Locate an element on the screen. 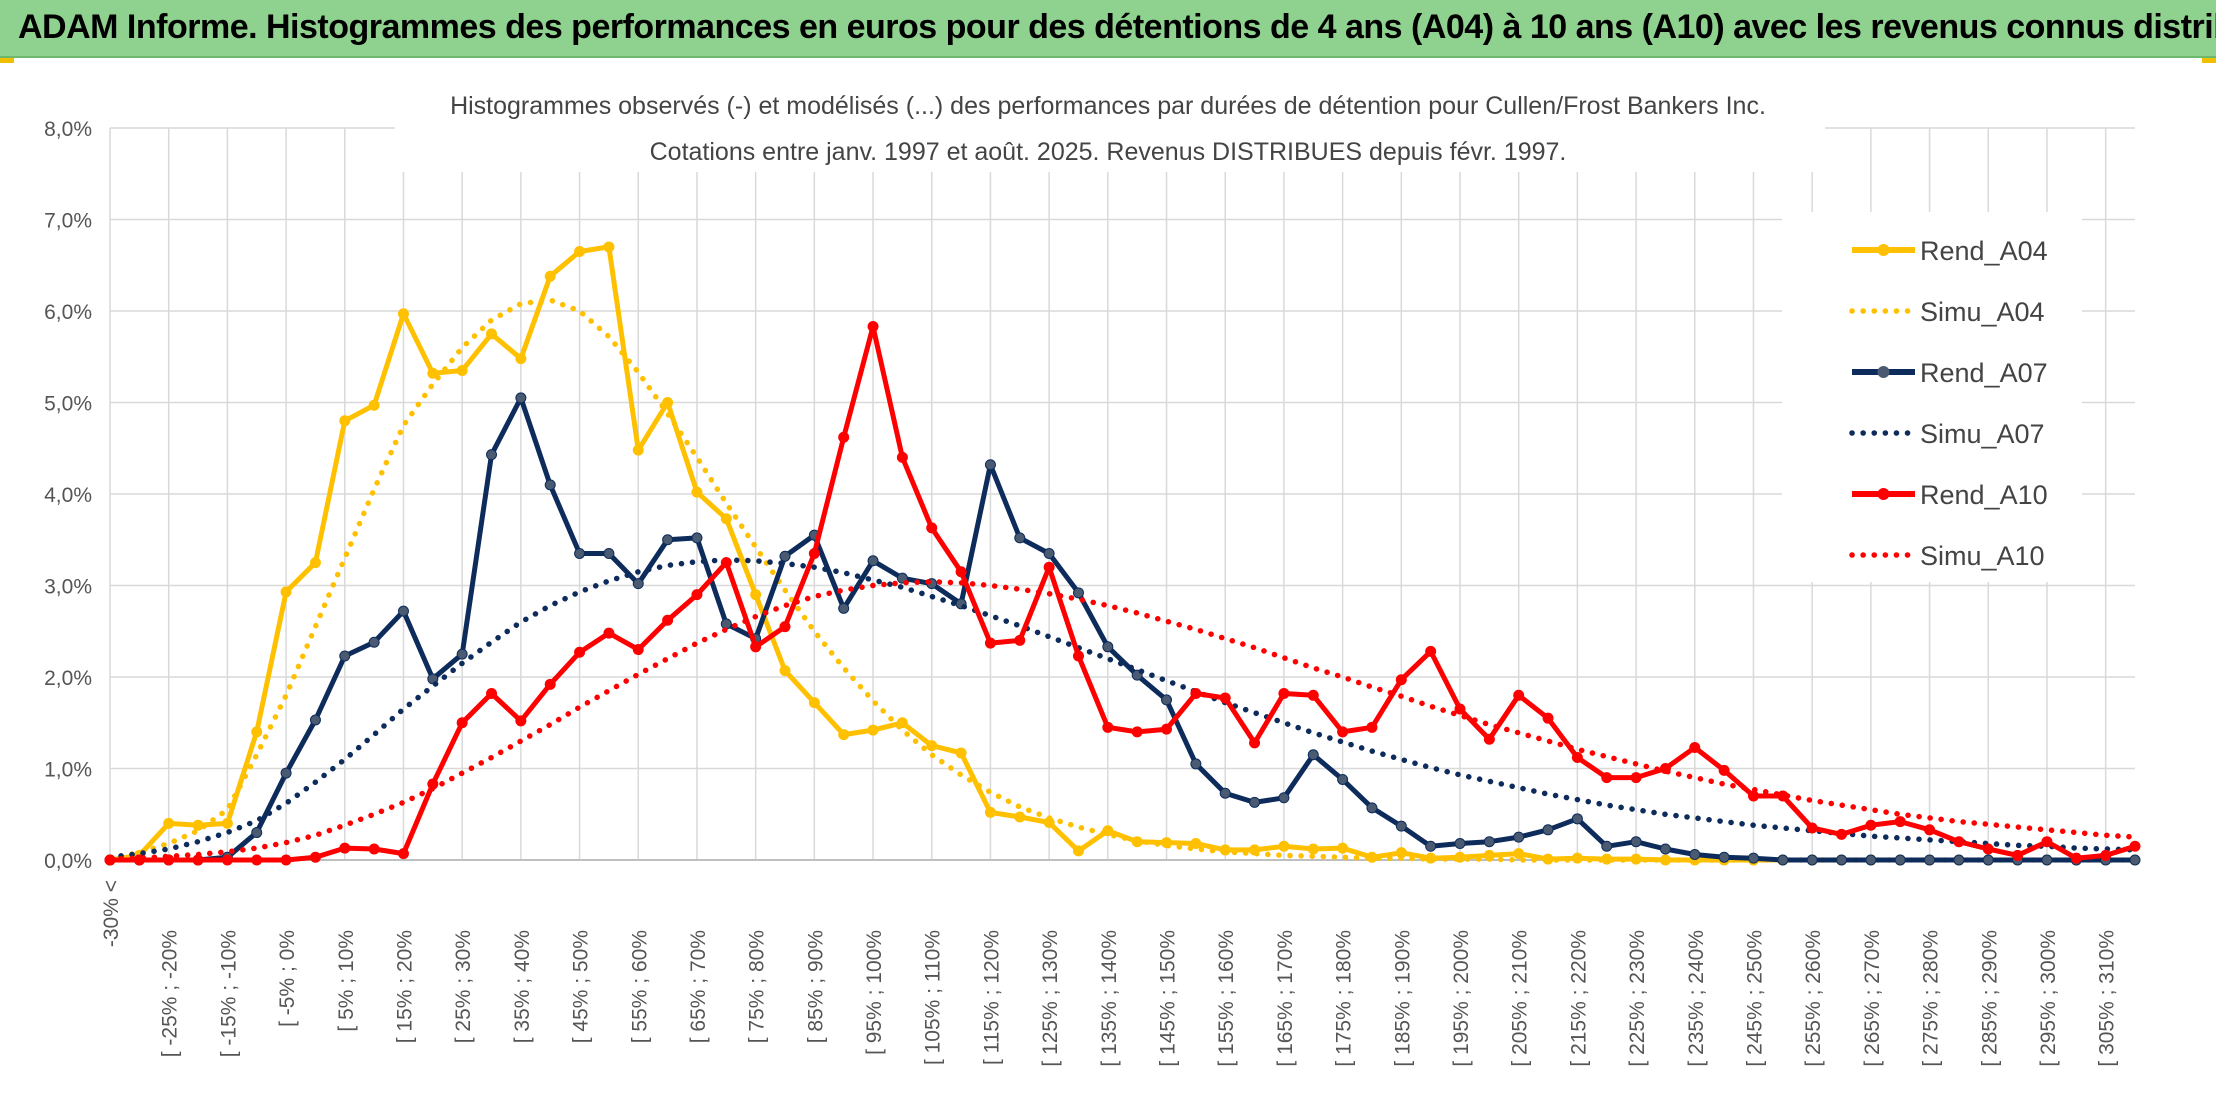 The height and width of the screenshot is (1102, 2216). x-tick-label: [ 185% ; 190% is located at coordinates (1402, 998).